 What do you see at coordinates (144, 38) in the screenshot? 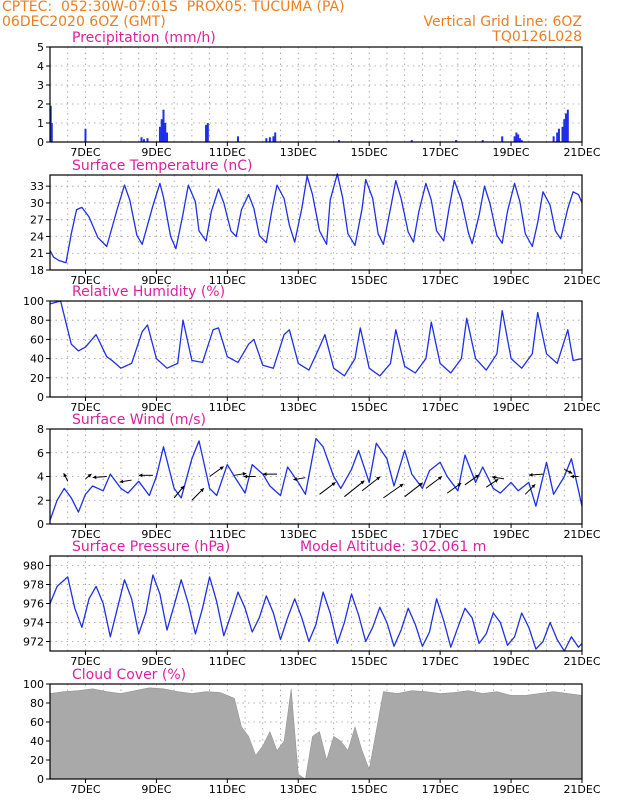
I see `precip-title: Precipitation (mm/h)` at bounding box center [144, 38].